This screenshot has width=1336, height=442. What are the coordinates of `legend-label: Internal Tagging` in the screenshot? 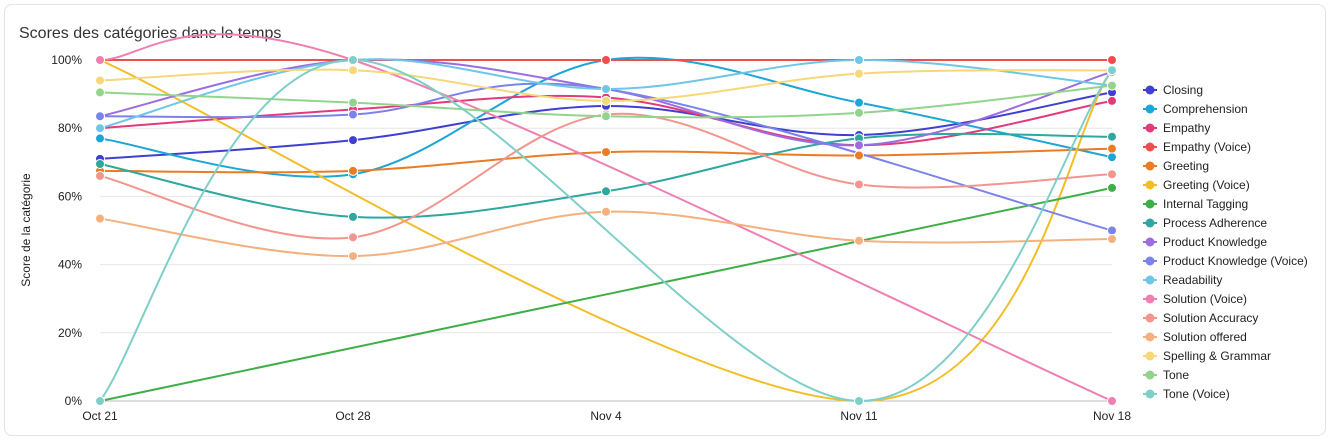 It's located at (1205, 204).